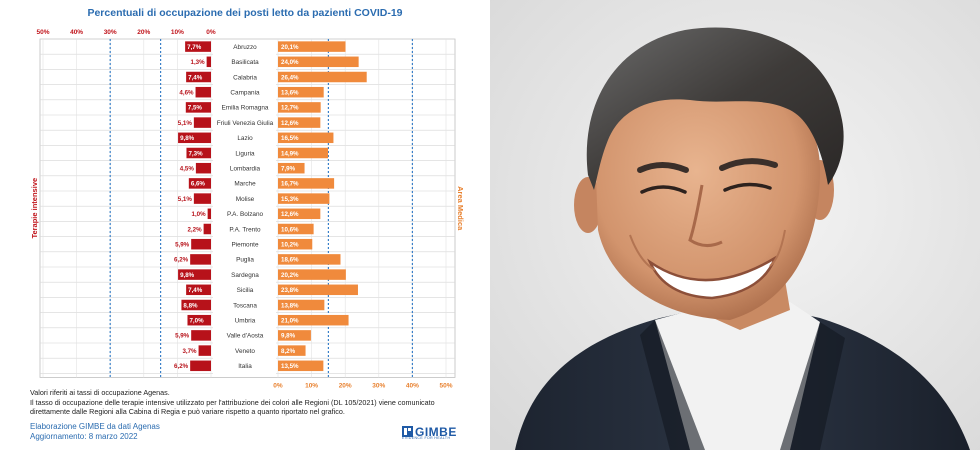 The width and height of the screenshot is (980, 450). Describe the element at coordinates (245, 77) in the screenshot. I see `category-label: Calabria` at that location.